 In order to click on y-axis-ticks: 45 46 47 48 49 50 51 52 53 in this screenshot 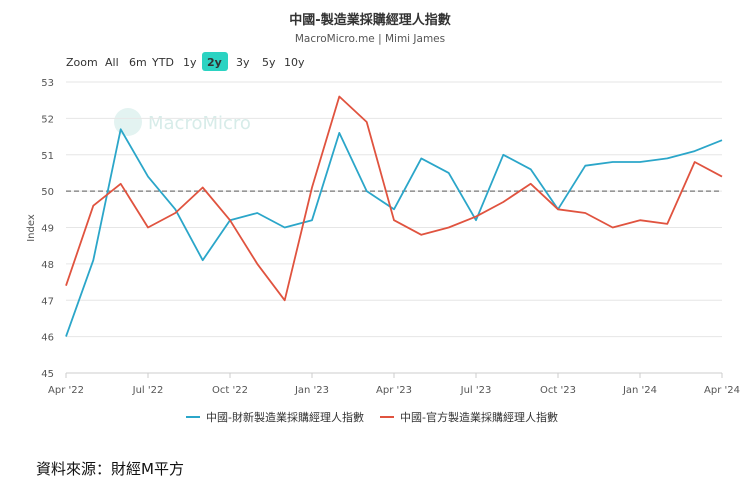, I will do `click(47, 229)`.